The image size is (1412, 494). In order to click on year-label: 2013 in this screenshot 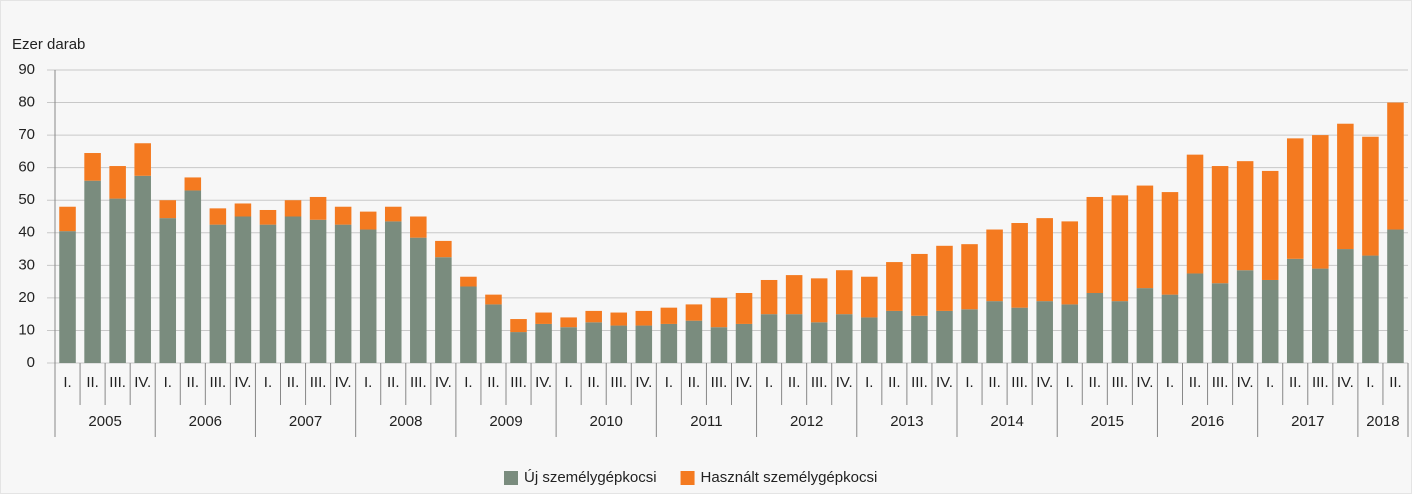, I will do `click(906, 421)`.